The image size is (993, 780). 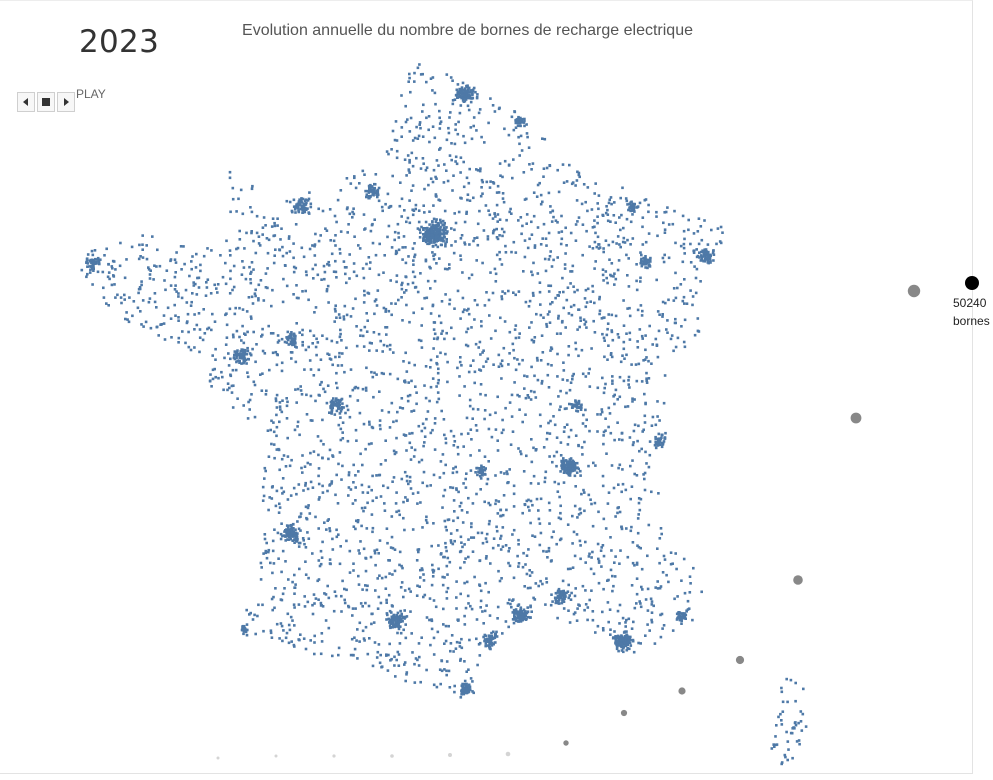 I want to click on play-label: PLAY, so click(x=91, y=94).